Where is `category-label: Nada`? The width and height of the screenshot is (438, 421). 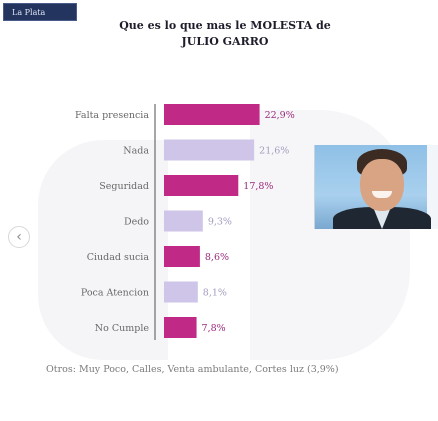
category-label: Nada is located at coordinates (136, 151).